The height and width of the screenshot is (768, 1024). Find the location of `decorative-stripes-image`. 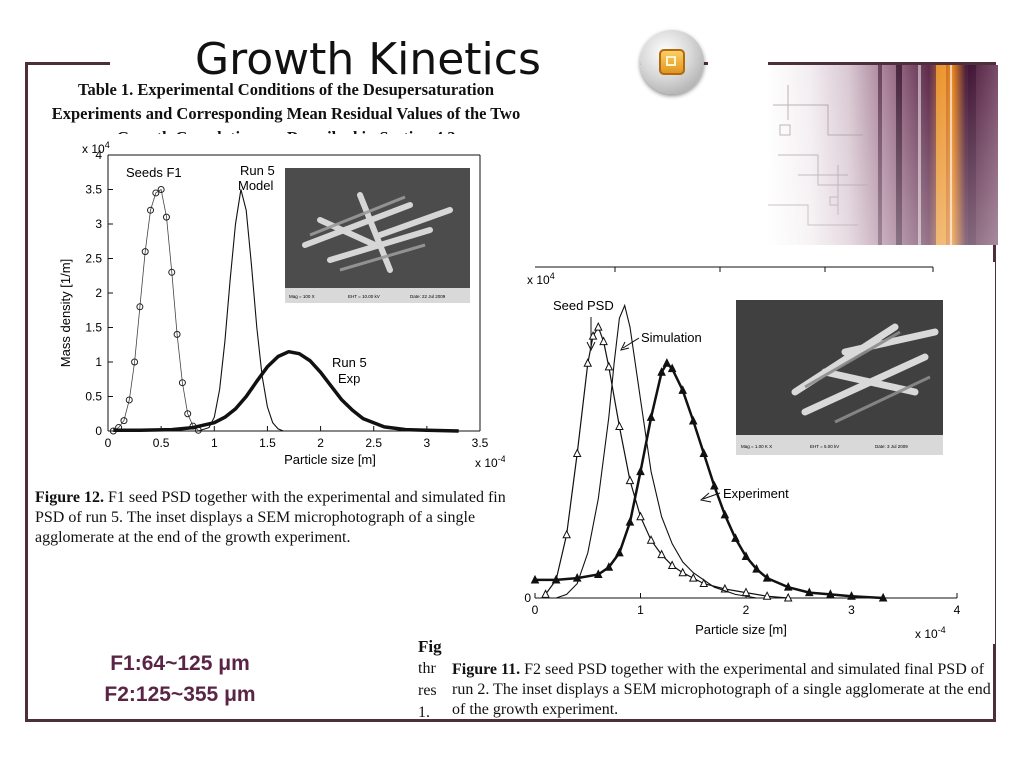

decorative-stripes-image is located at coordinates (883, 155).